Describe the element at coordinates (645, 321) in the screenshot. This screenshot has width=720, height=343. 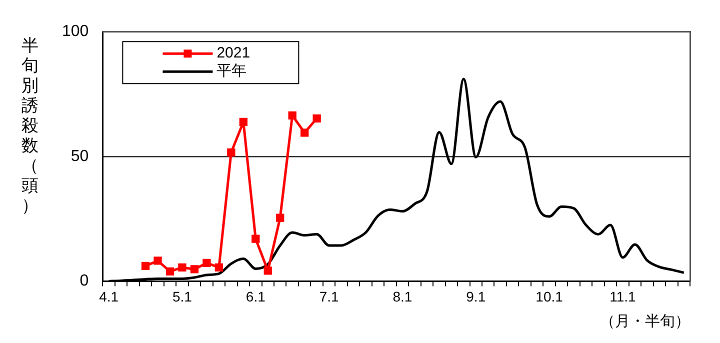
I see `x-axis-title: （月・半旬）` at that location.